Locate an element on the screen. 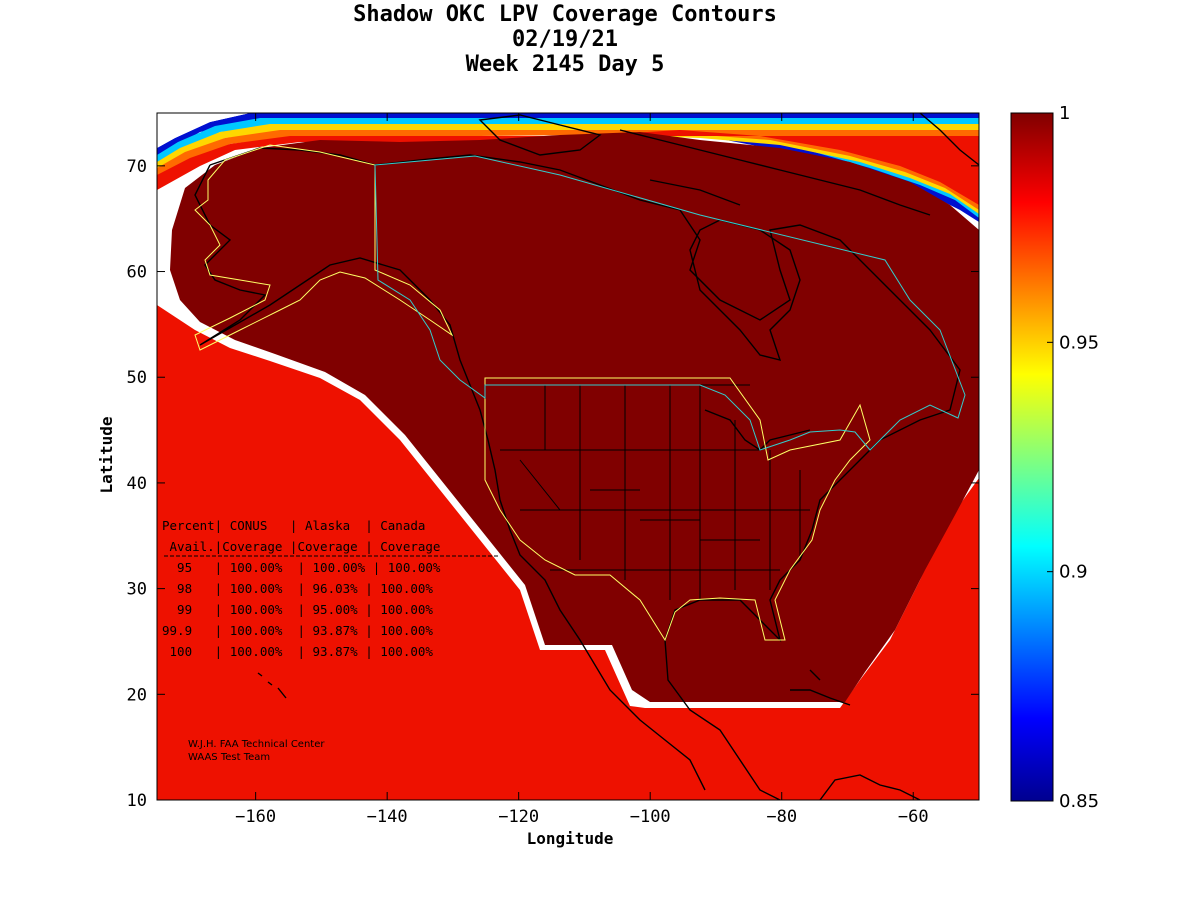  y-tick-label: 40 is located at coordinates (137, 484).